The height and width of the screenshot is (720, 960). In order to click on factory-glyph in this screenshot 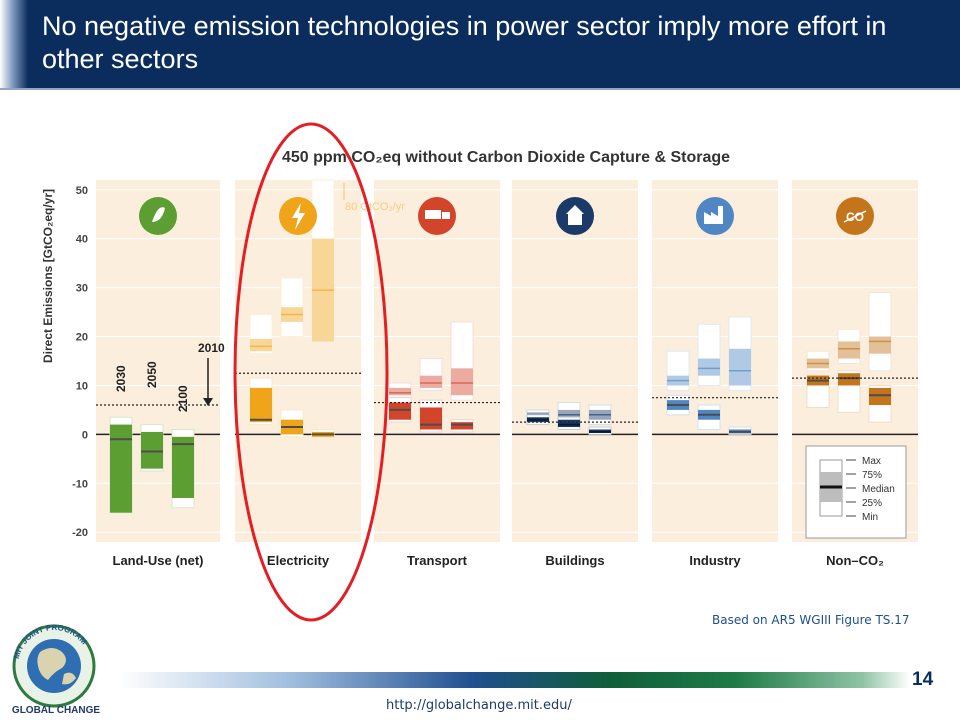, I will do `click(713, 215)`.